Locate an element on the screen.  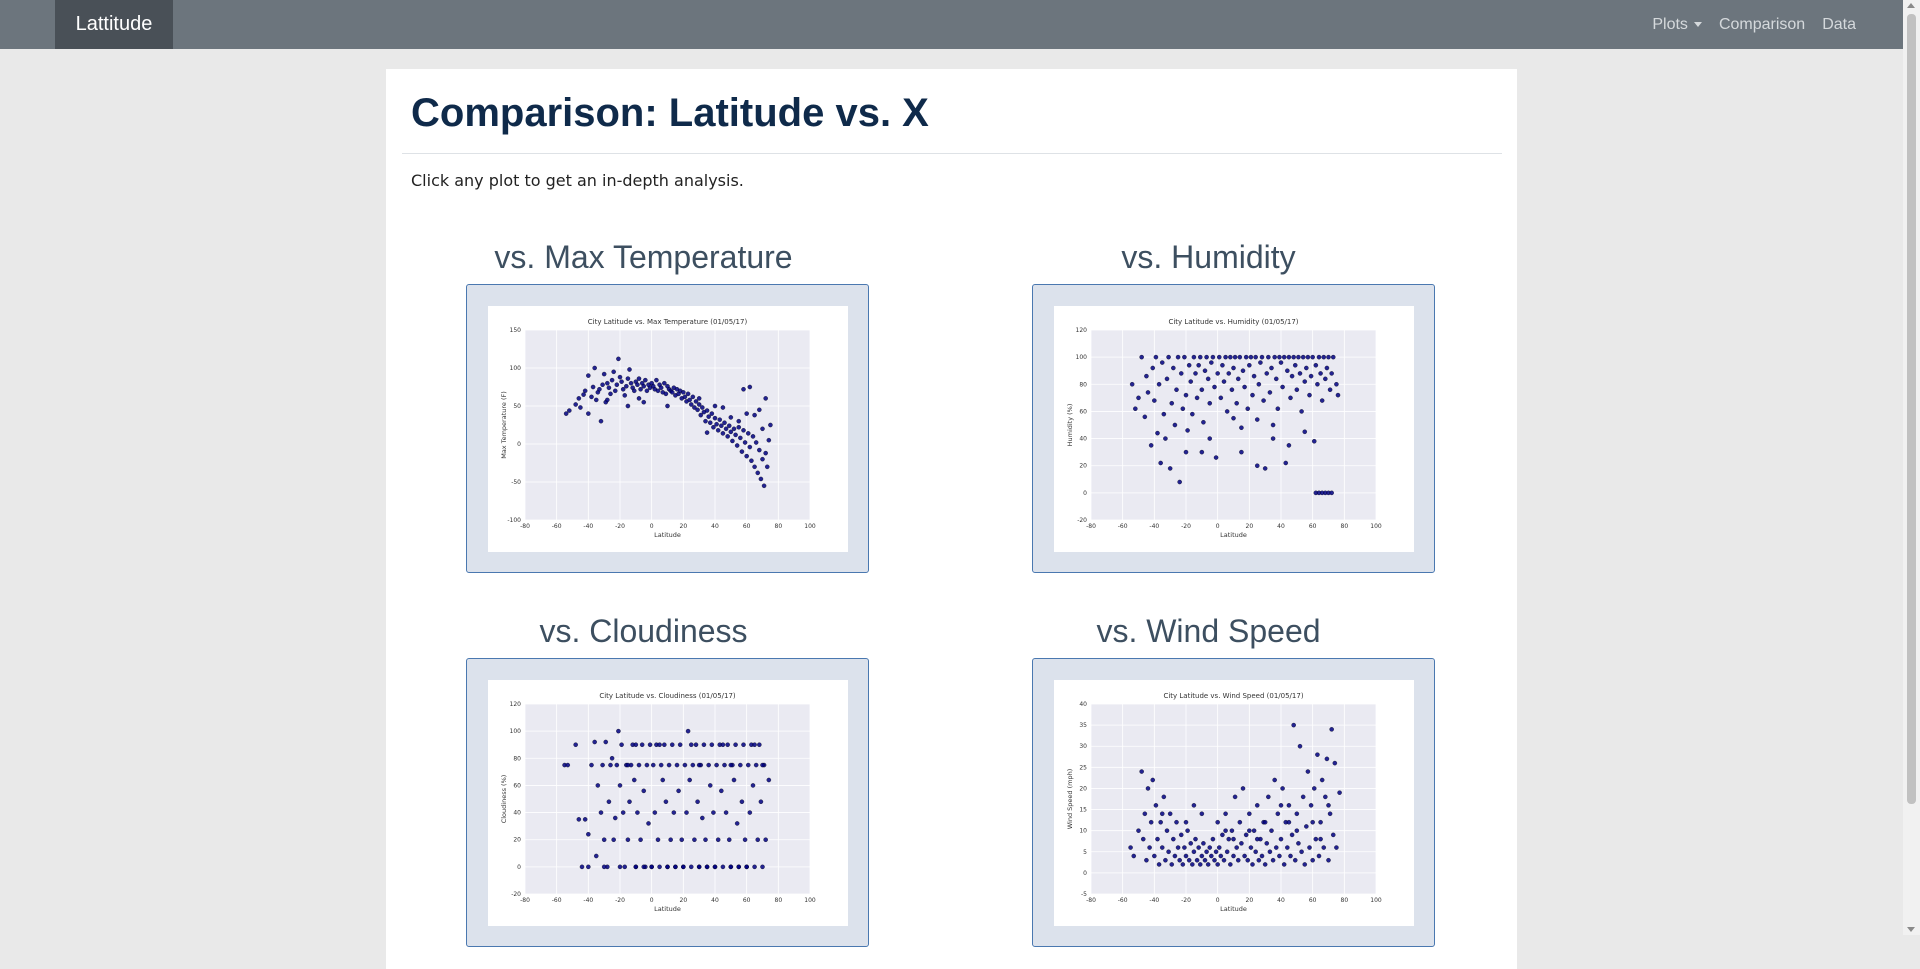
page-scrollbar is located at coordinates (1911, 467).